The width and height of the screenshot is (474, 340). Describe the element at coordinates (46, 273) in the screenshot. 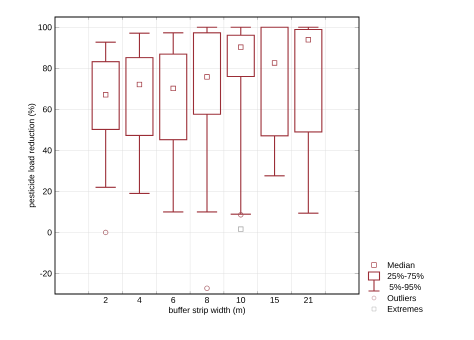

I see `y-tick-label: -20` at that location.